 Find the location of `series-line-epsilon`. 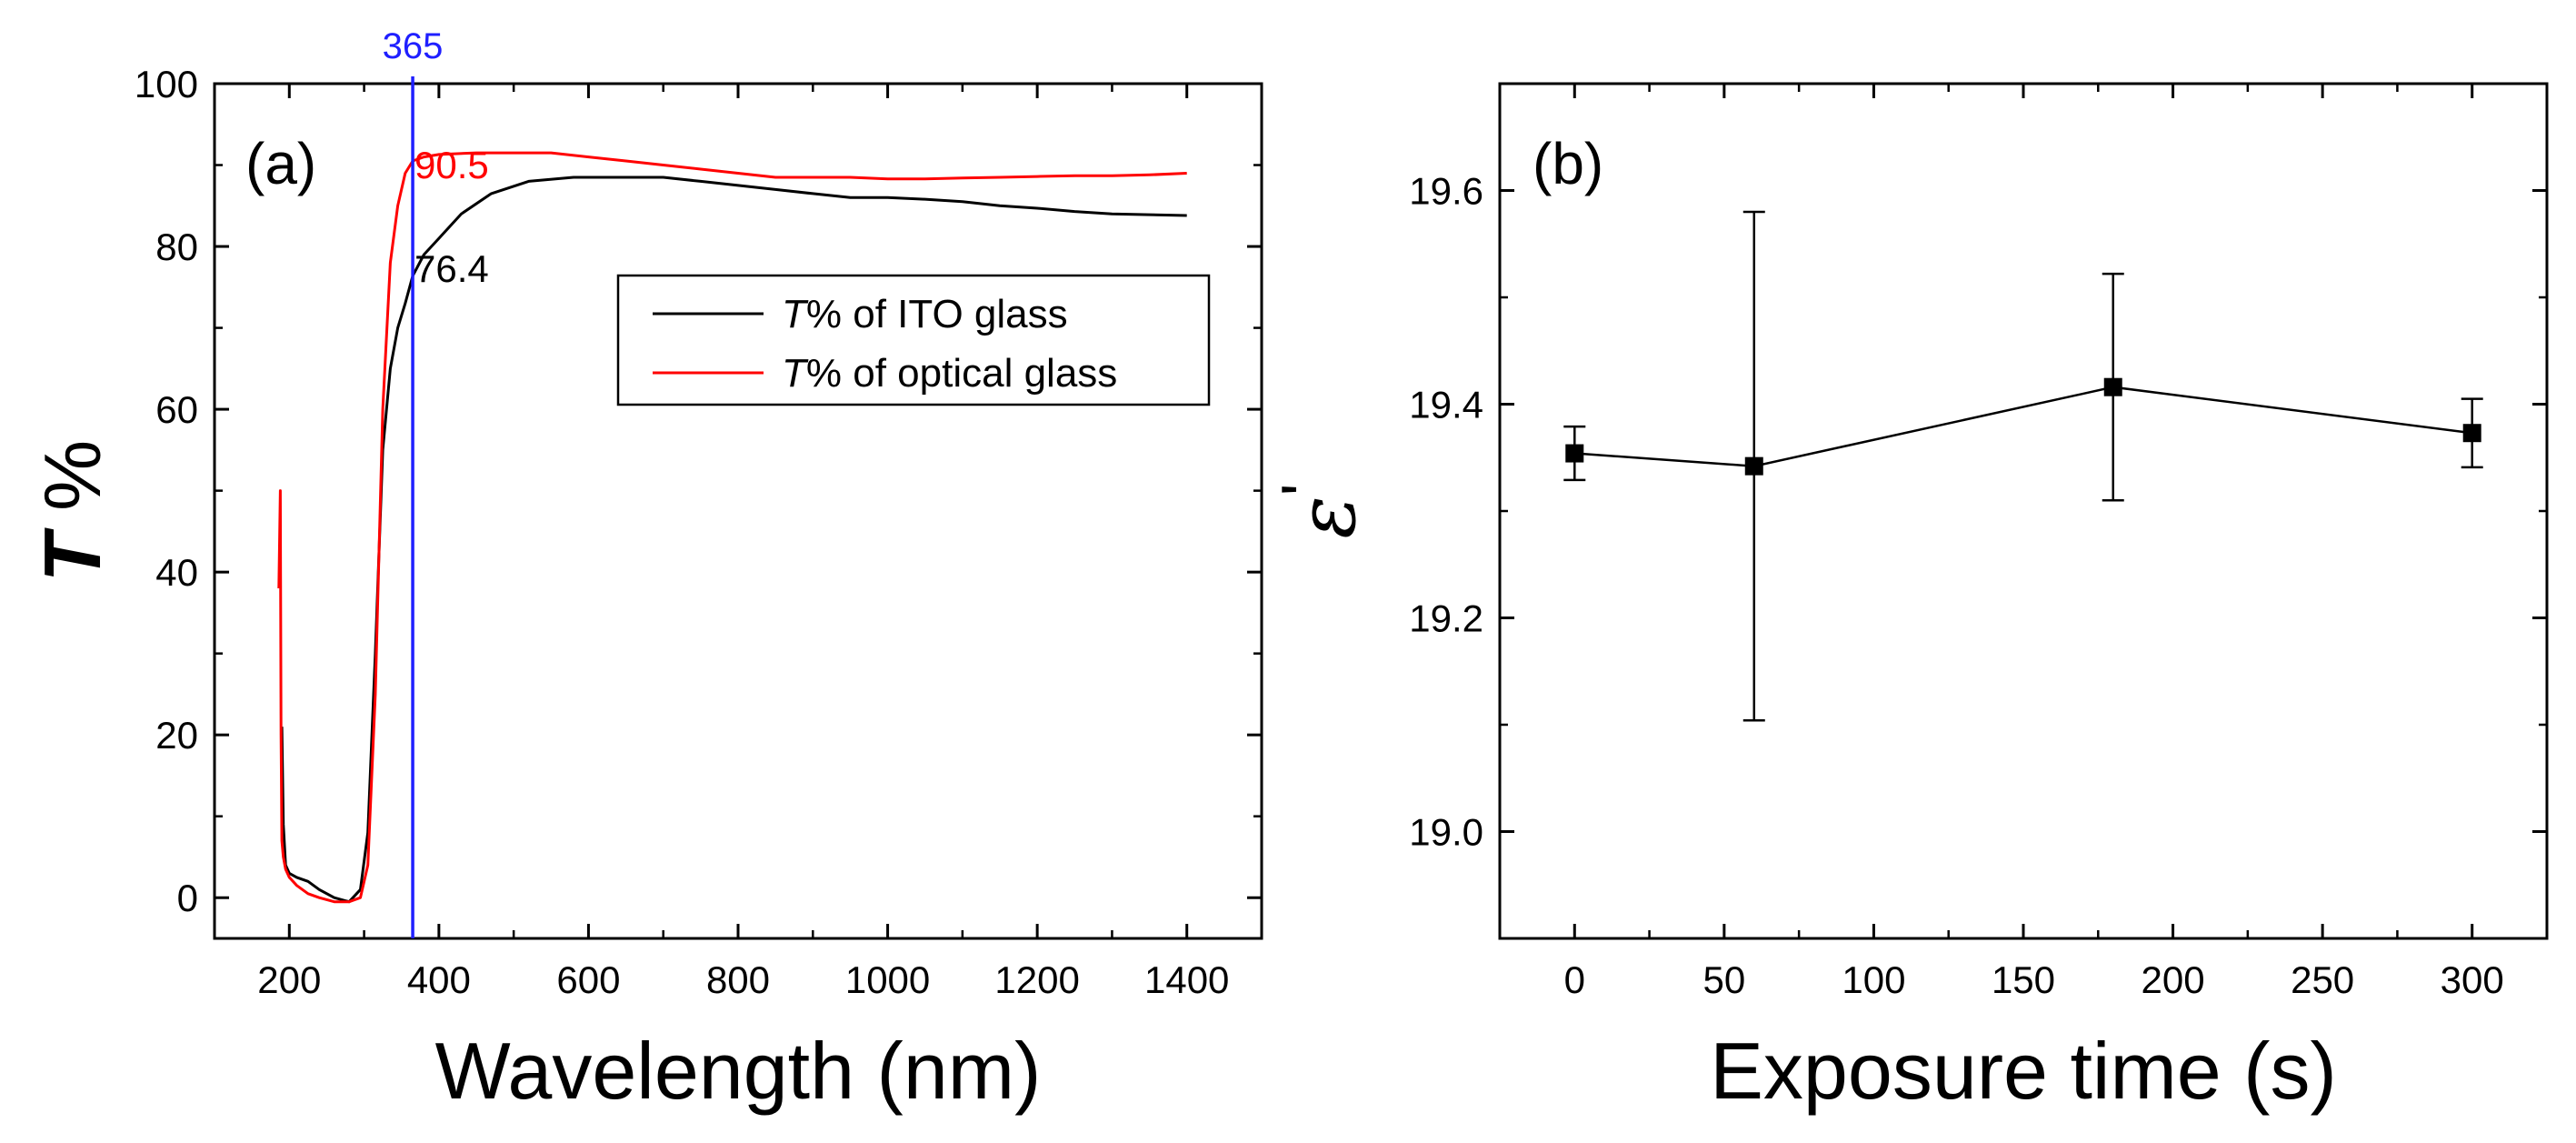

series-line-epsilon is located at coordinates (2023, 426).